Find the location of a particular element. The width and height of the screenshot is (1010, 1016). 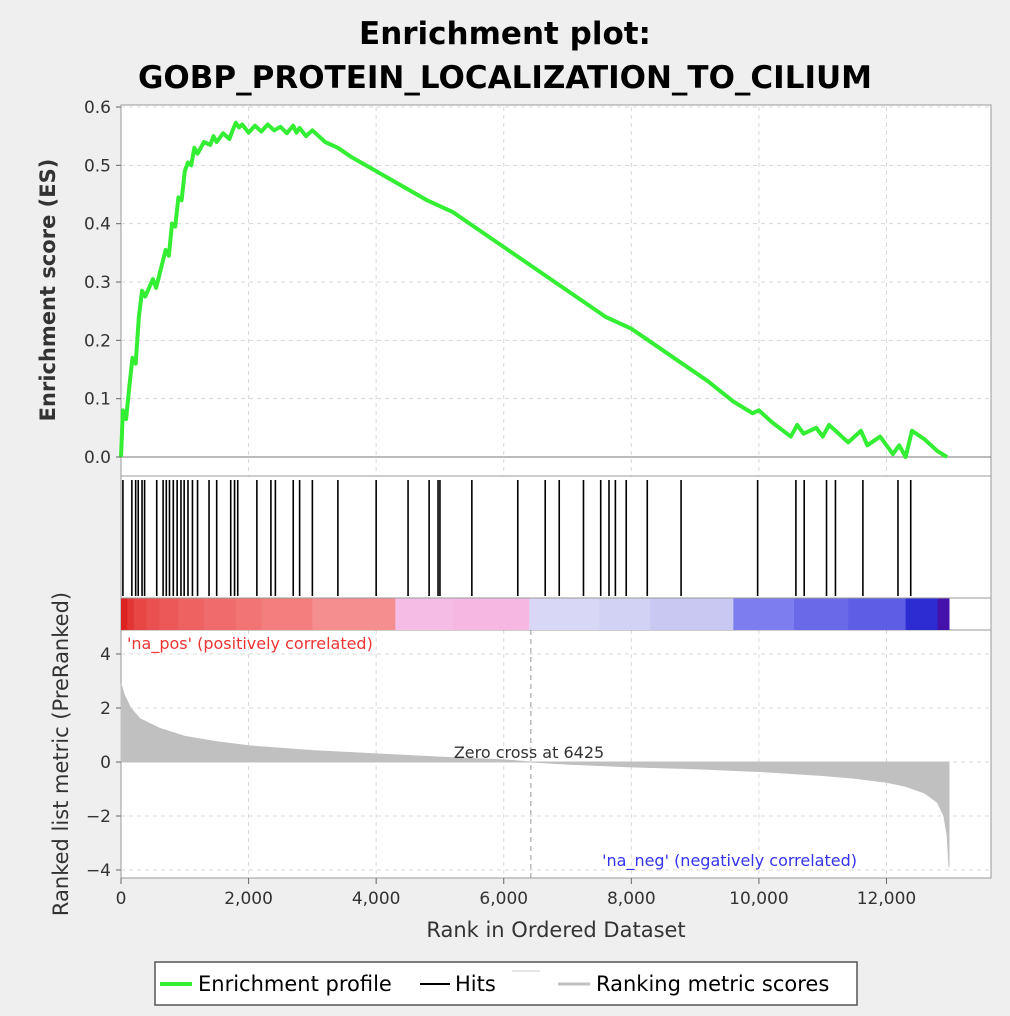

metric-ytick-label: −4 is located at coordinates (98, 871).